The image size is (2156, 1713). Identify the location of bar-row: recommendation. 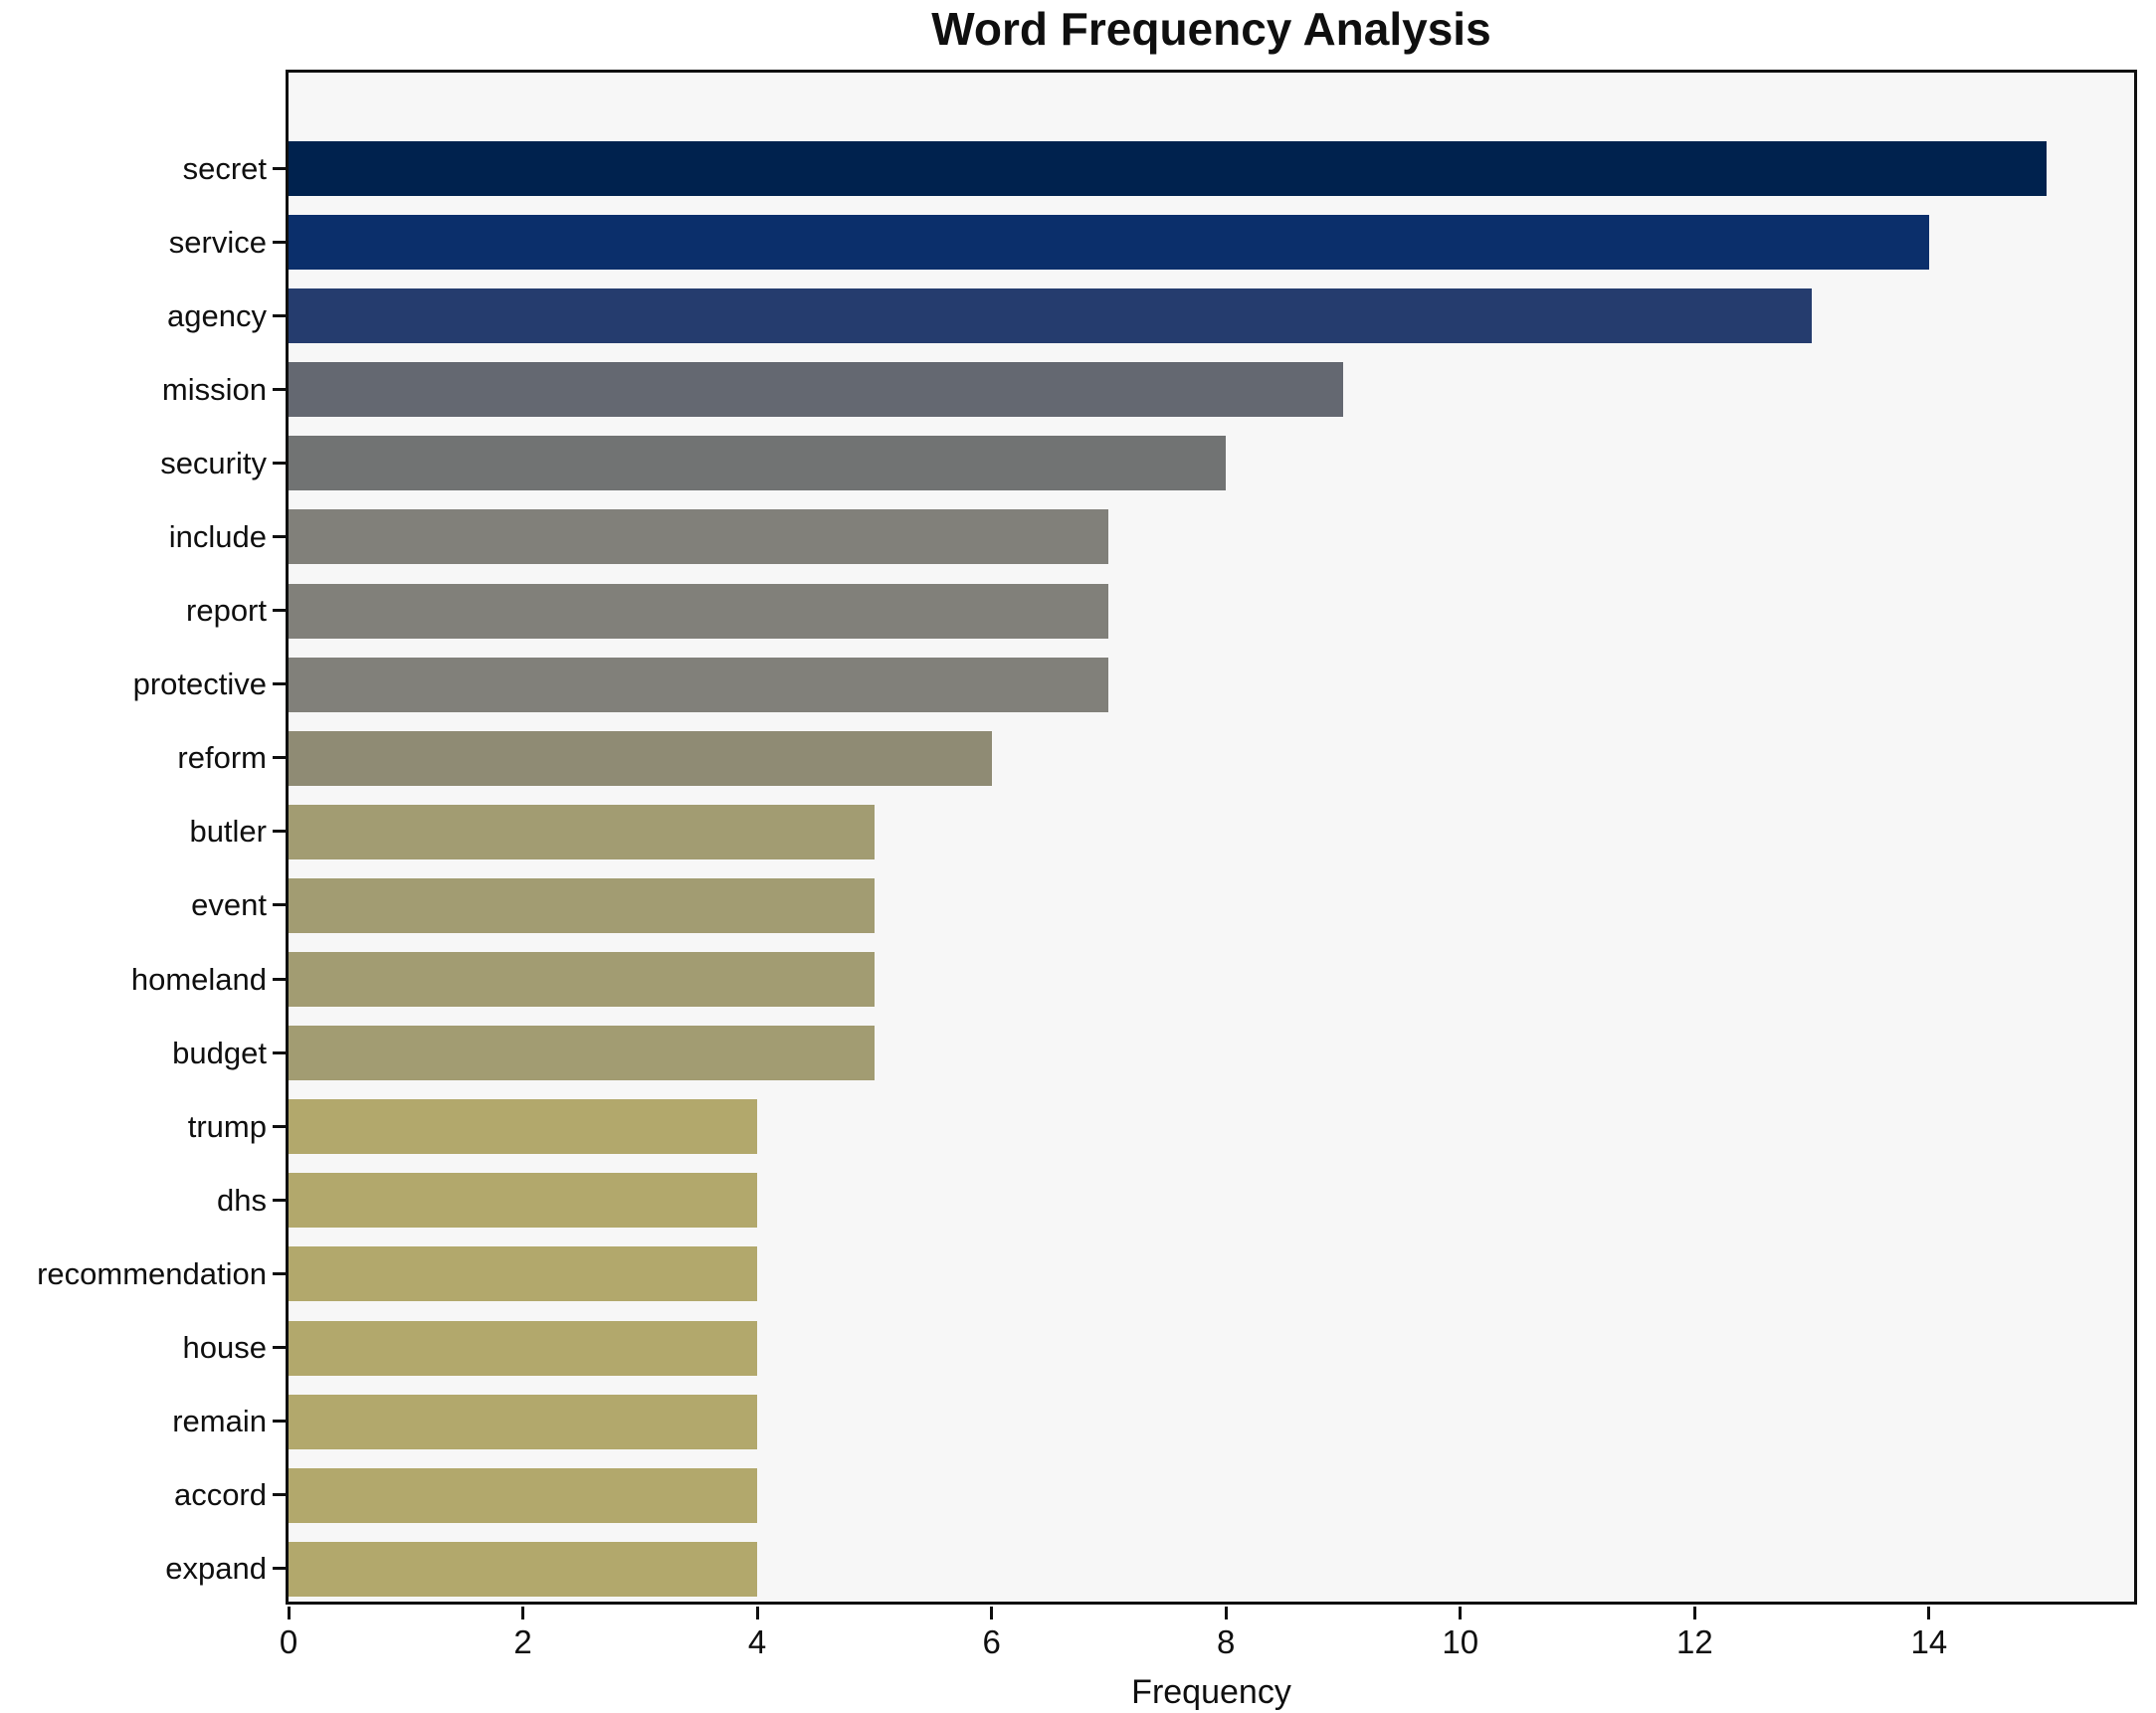
(1085, 1274).